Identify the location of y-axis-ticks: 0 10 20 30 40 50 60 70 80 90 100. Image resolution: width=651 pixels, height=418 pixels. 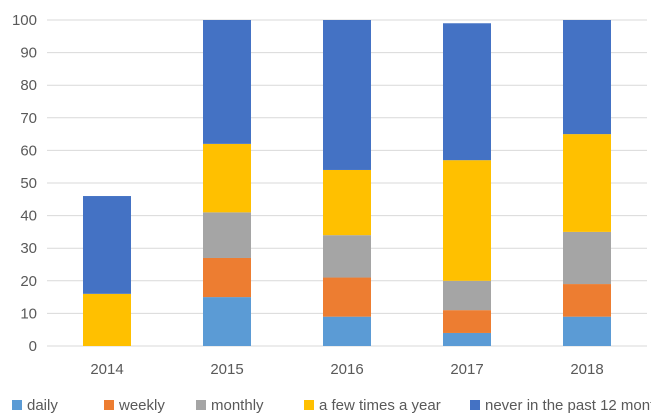
(24, 183).